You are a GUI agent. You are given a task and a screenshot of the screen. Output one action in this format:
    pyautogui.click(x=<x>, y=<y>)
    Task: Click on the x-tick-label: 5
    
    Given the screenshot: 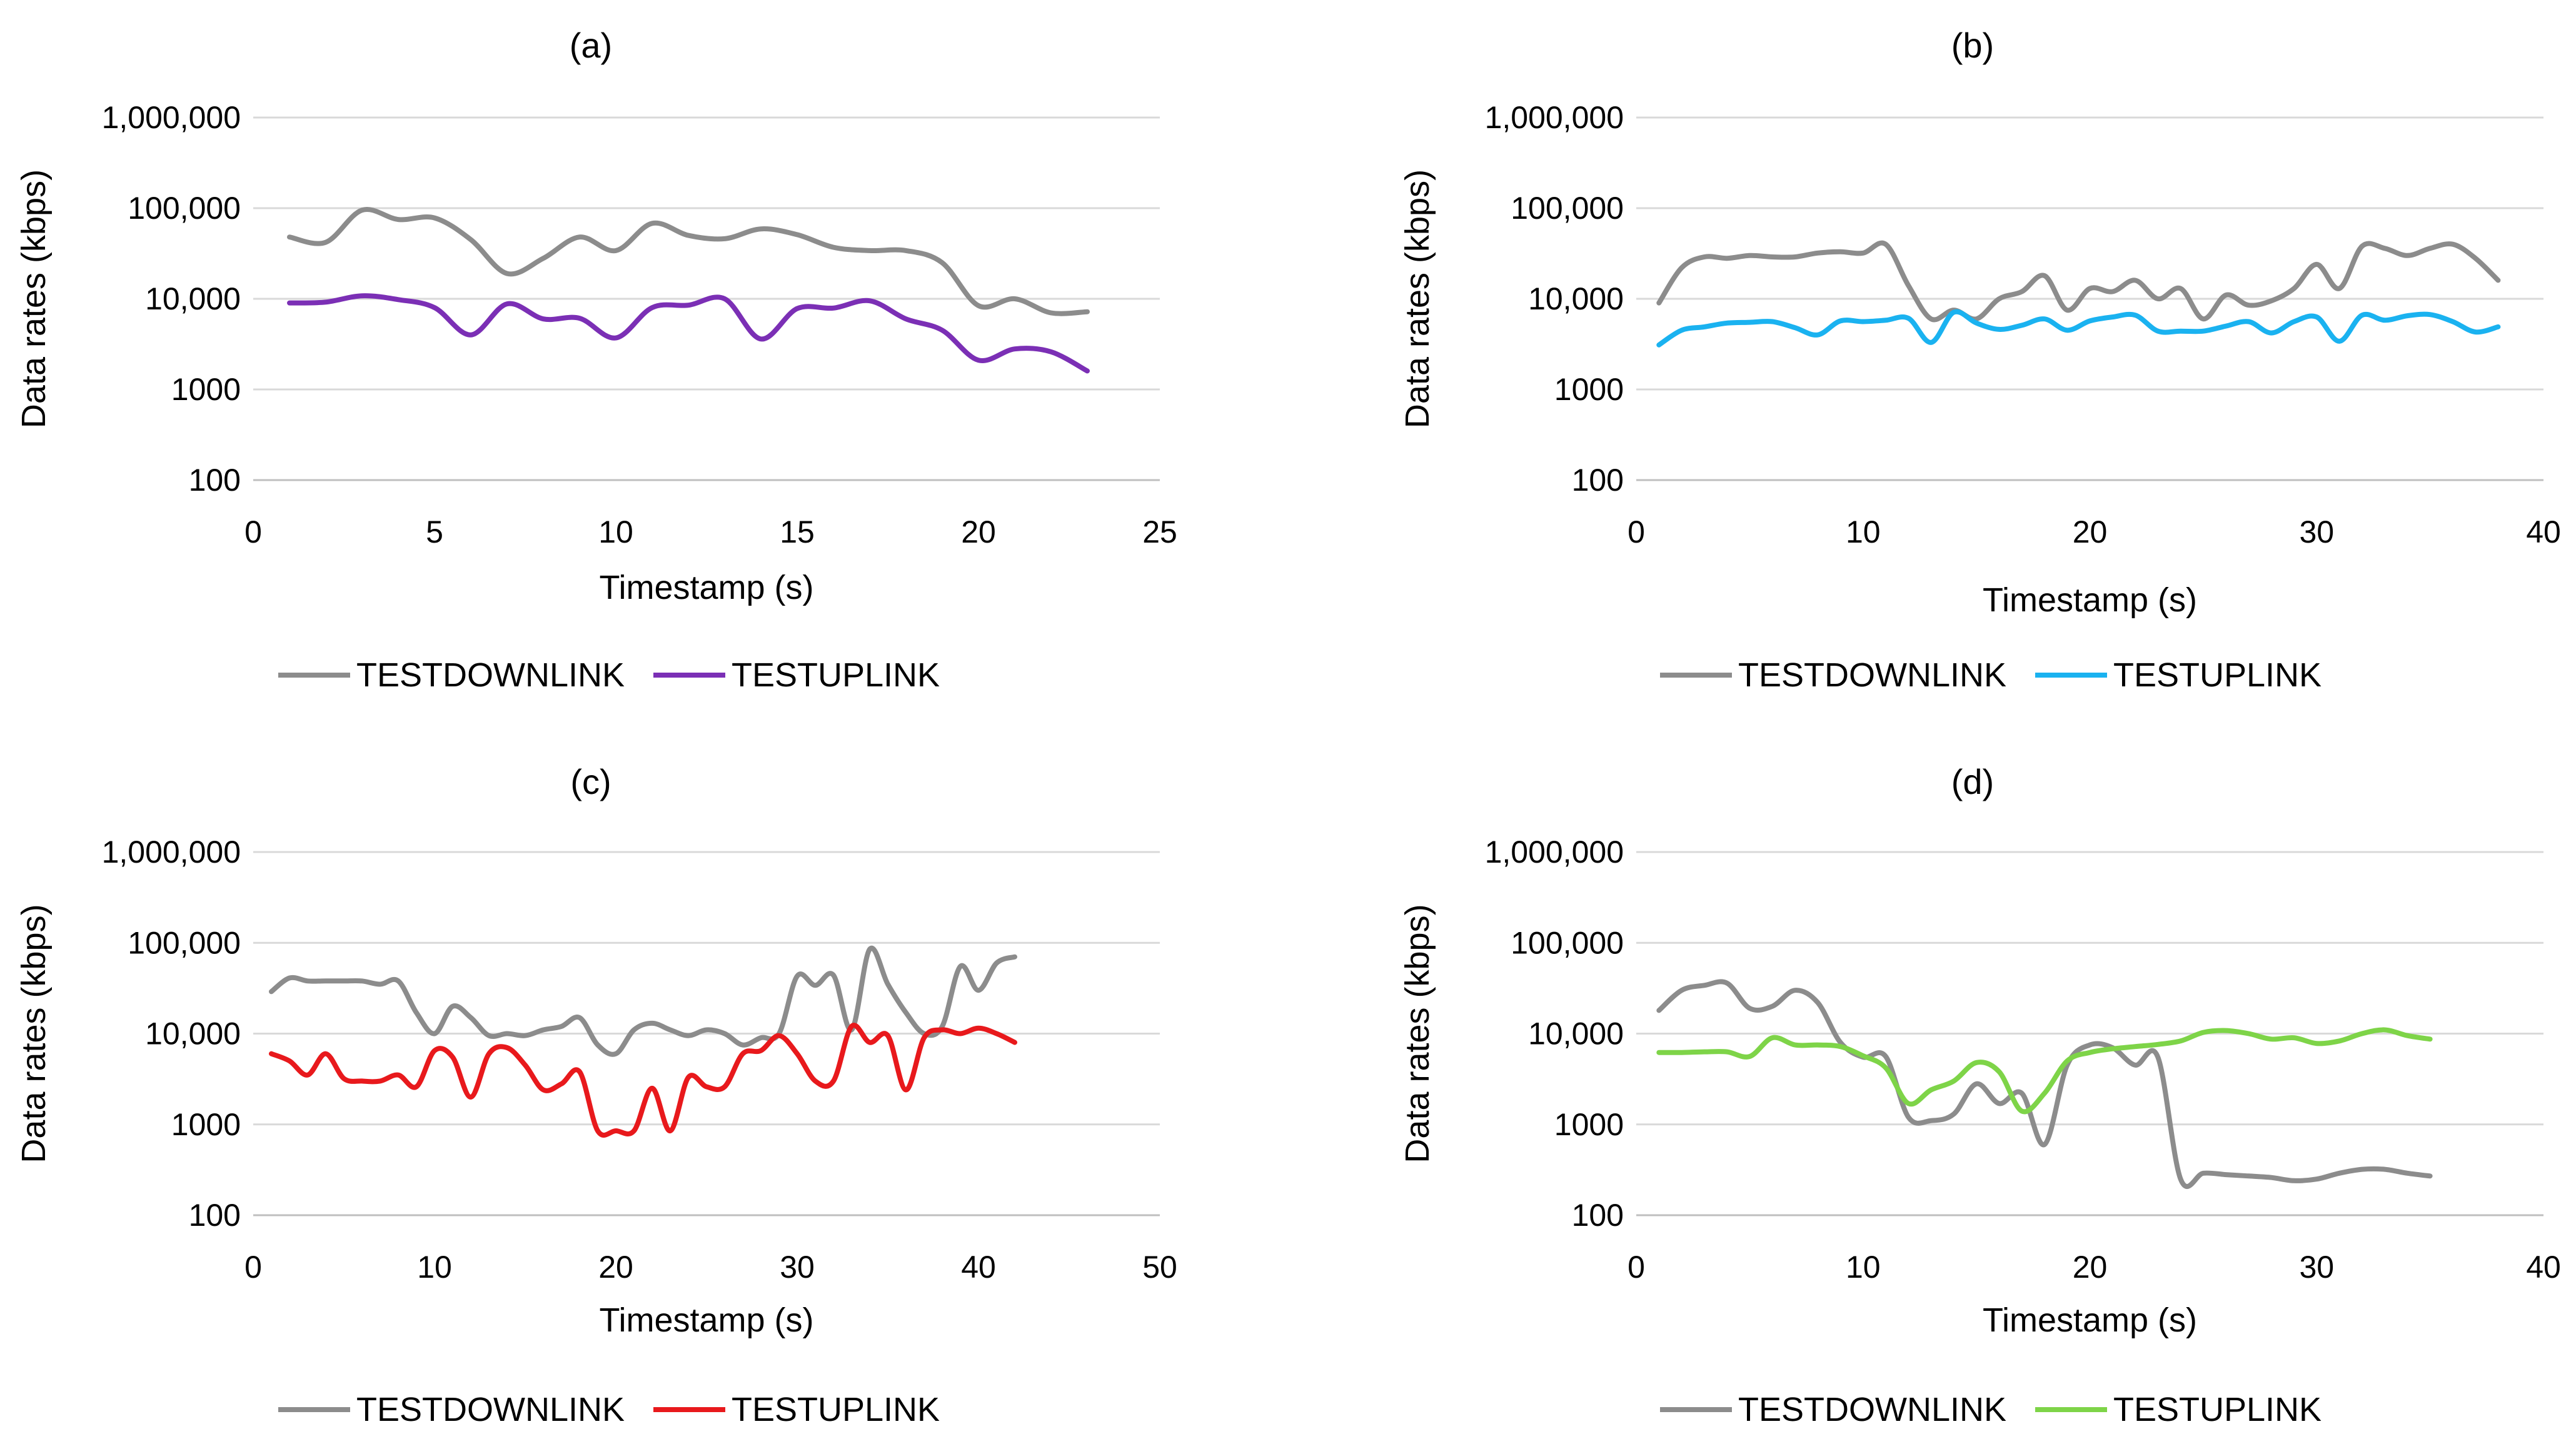 What is the action you would take?
    pyautogui.click(x=434, y=531)
    